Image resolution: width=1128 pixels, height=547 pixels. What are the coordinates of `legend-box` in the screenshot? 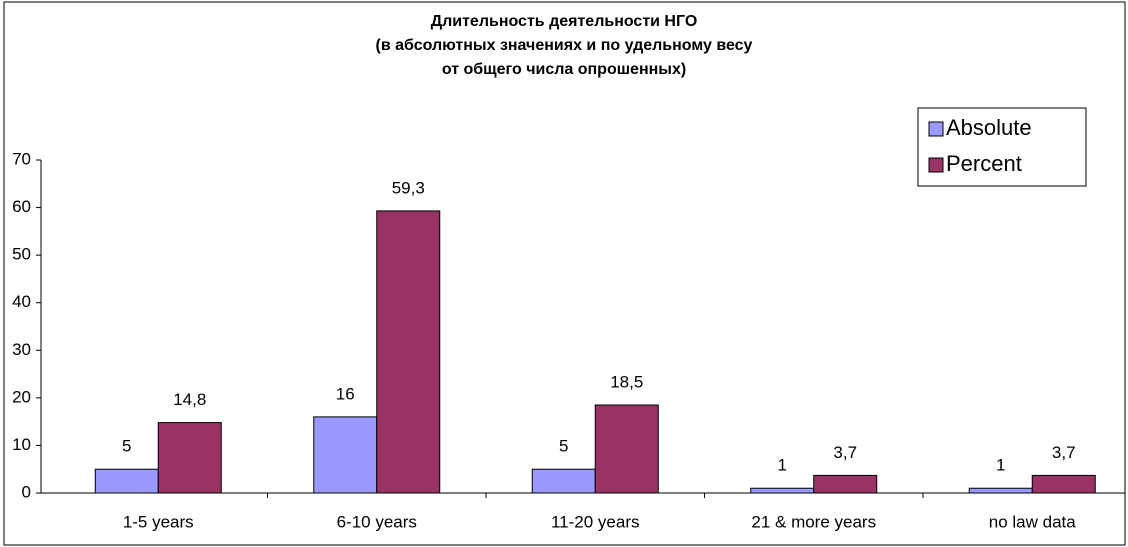 It's located at (1002, 147).